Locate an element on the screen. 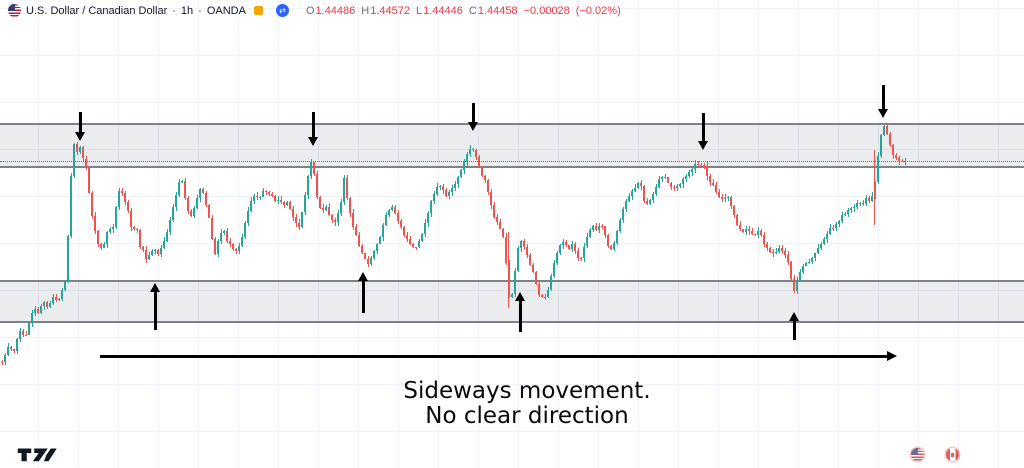  close-value: 1.44458 is located at coordinates (497, 10).